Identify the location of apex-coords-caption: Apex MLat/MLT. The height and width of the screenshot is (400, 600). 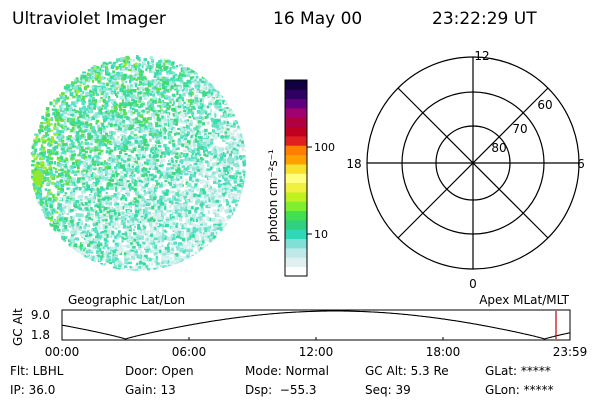
(524, 300).